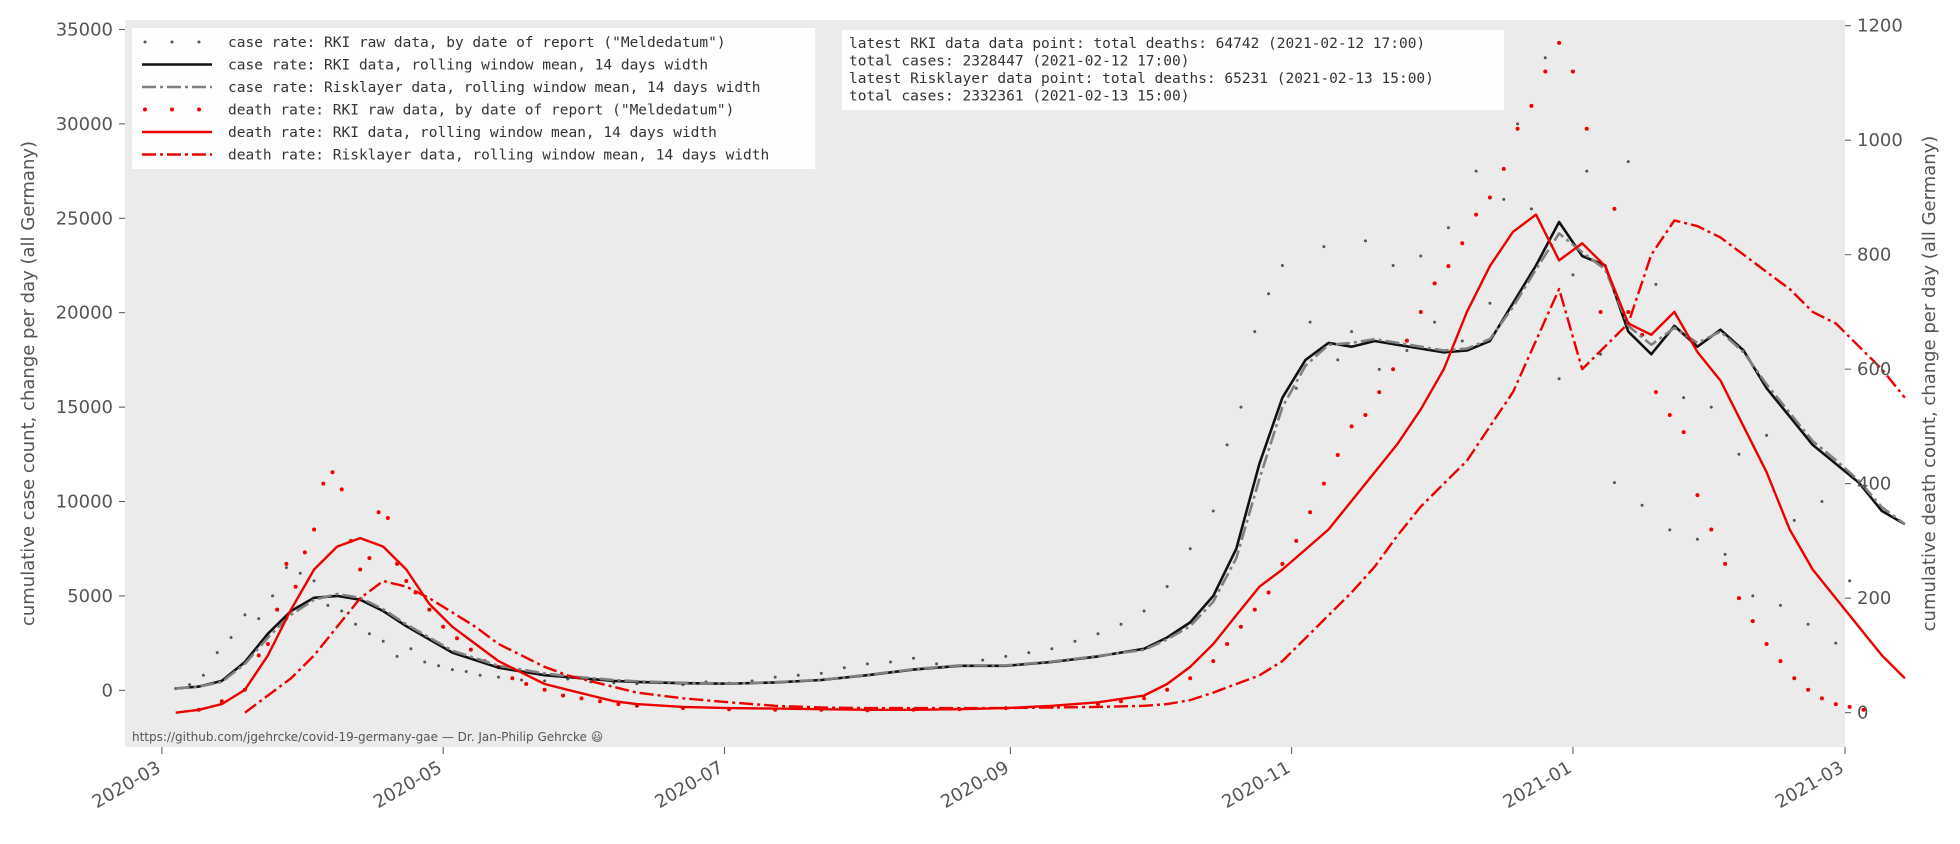 This screenshot has width=1960, height=844. What do you see at coordinates (1874, 255) in the screenshot?
I see `y-tick-label-right: 800` at bounding box center [1874, 255].